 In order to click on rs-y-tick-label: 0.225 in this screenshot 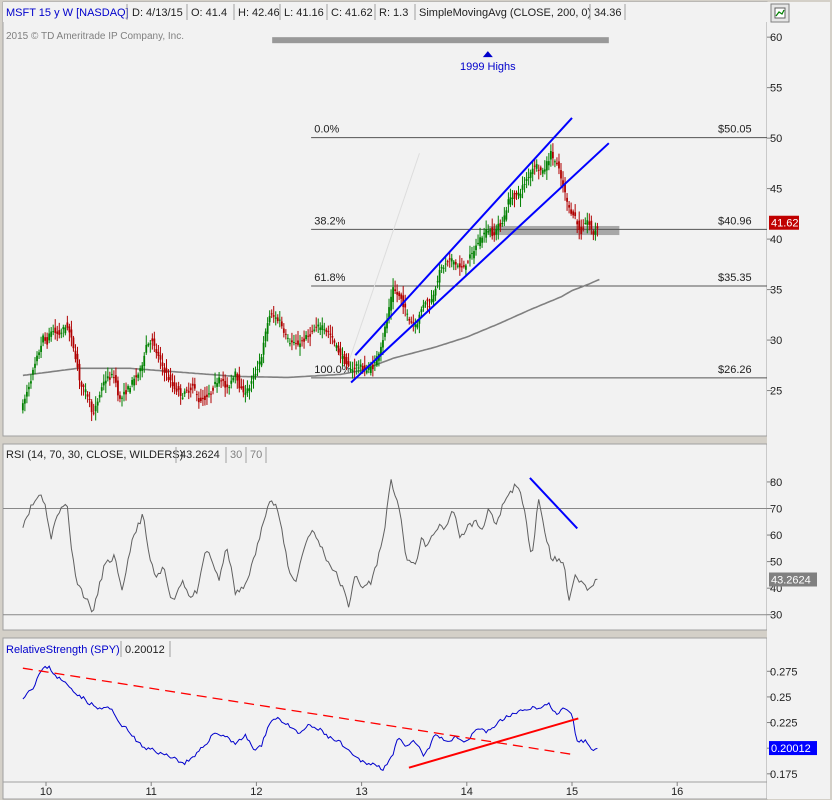, I will do `click(784, 724)`.